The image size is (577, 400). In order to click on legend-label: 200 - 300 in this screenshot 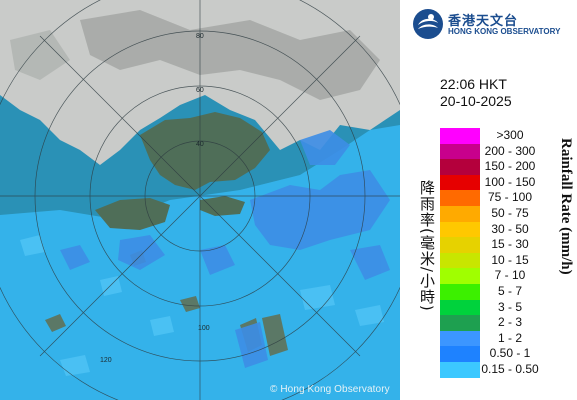, I will do `click(510, 150)`.